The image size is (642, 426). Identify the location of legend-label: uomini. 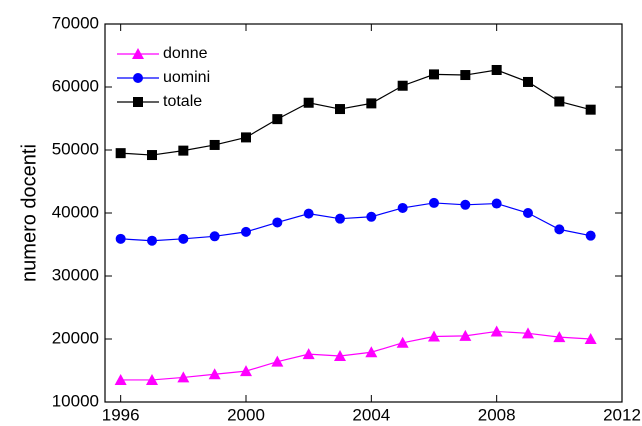
(186, 77).